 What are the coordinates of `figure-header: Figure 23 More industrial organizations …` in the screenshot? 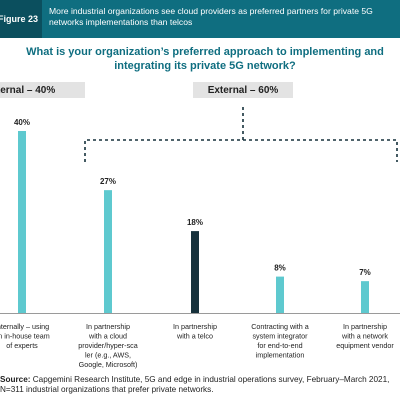 It's located at (200, 19).